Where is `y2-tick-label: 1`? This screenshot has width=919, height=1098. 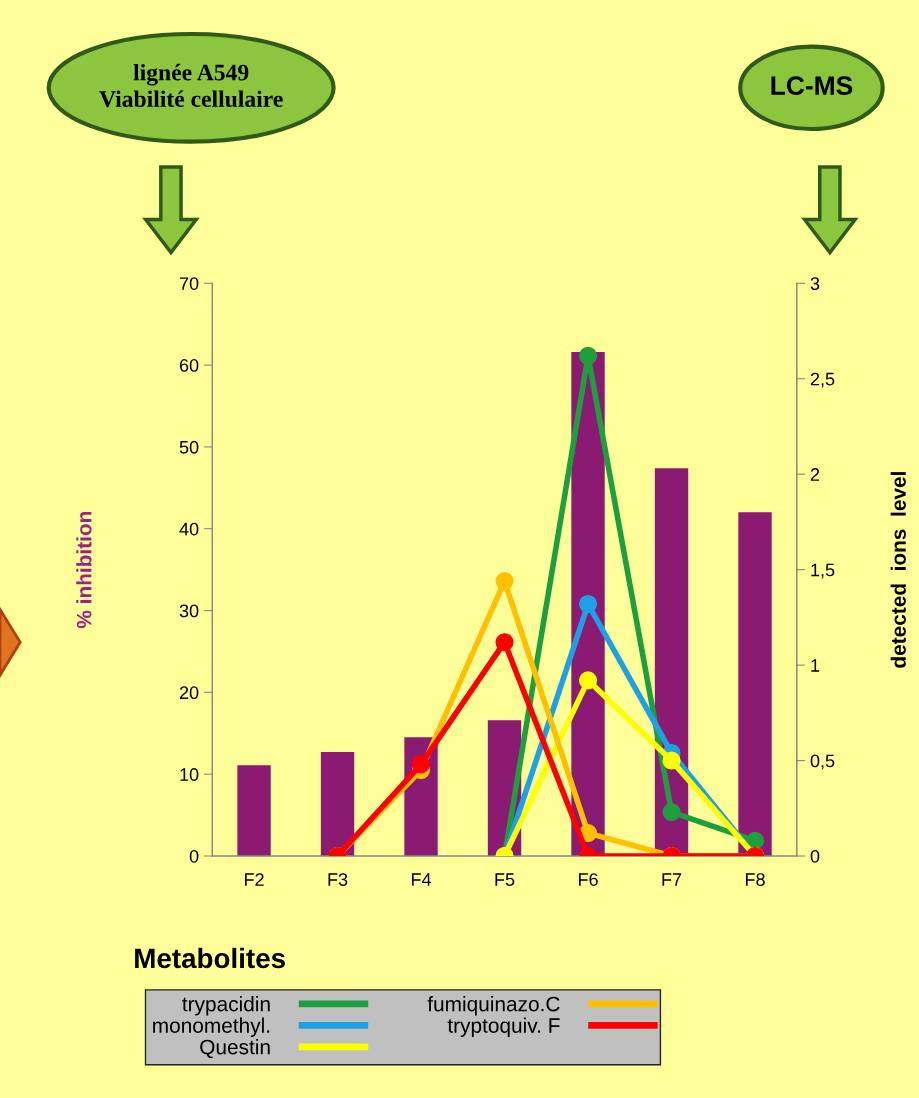 y2-tick-label: 1 is located at coordinates (815, 665).